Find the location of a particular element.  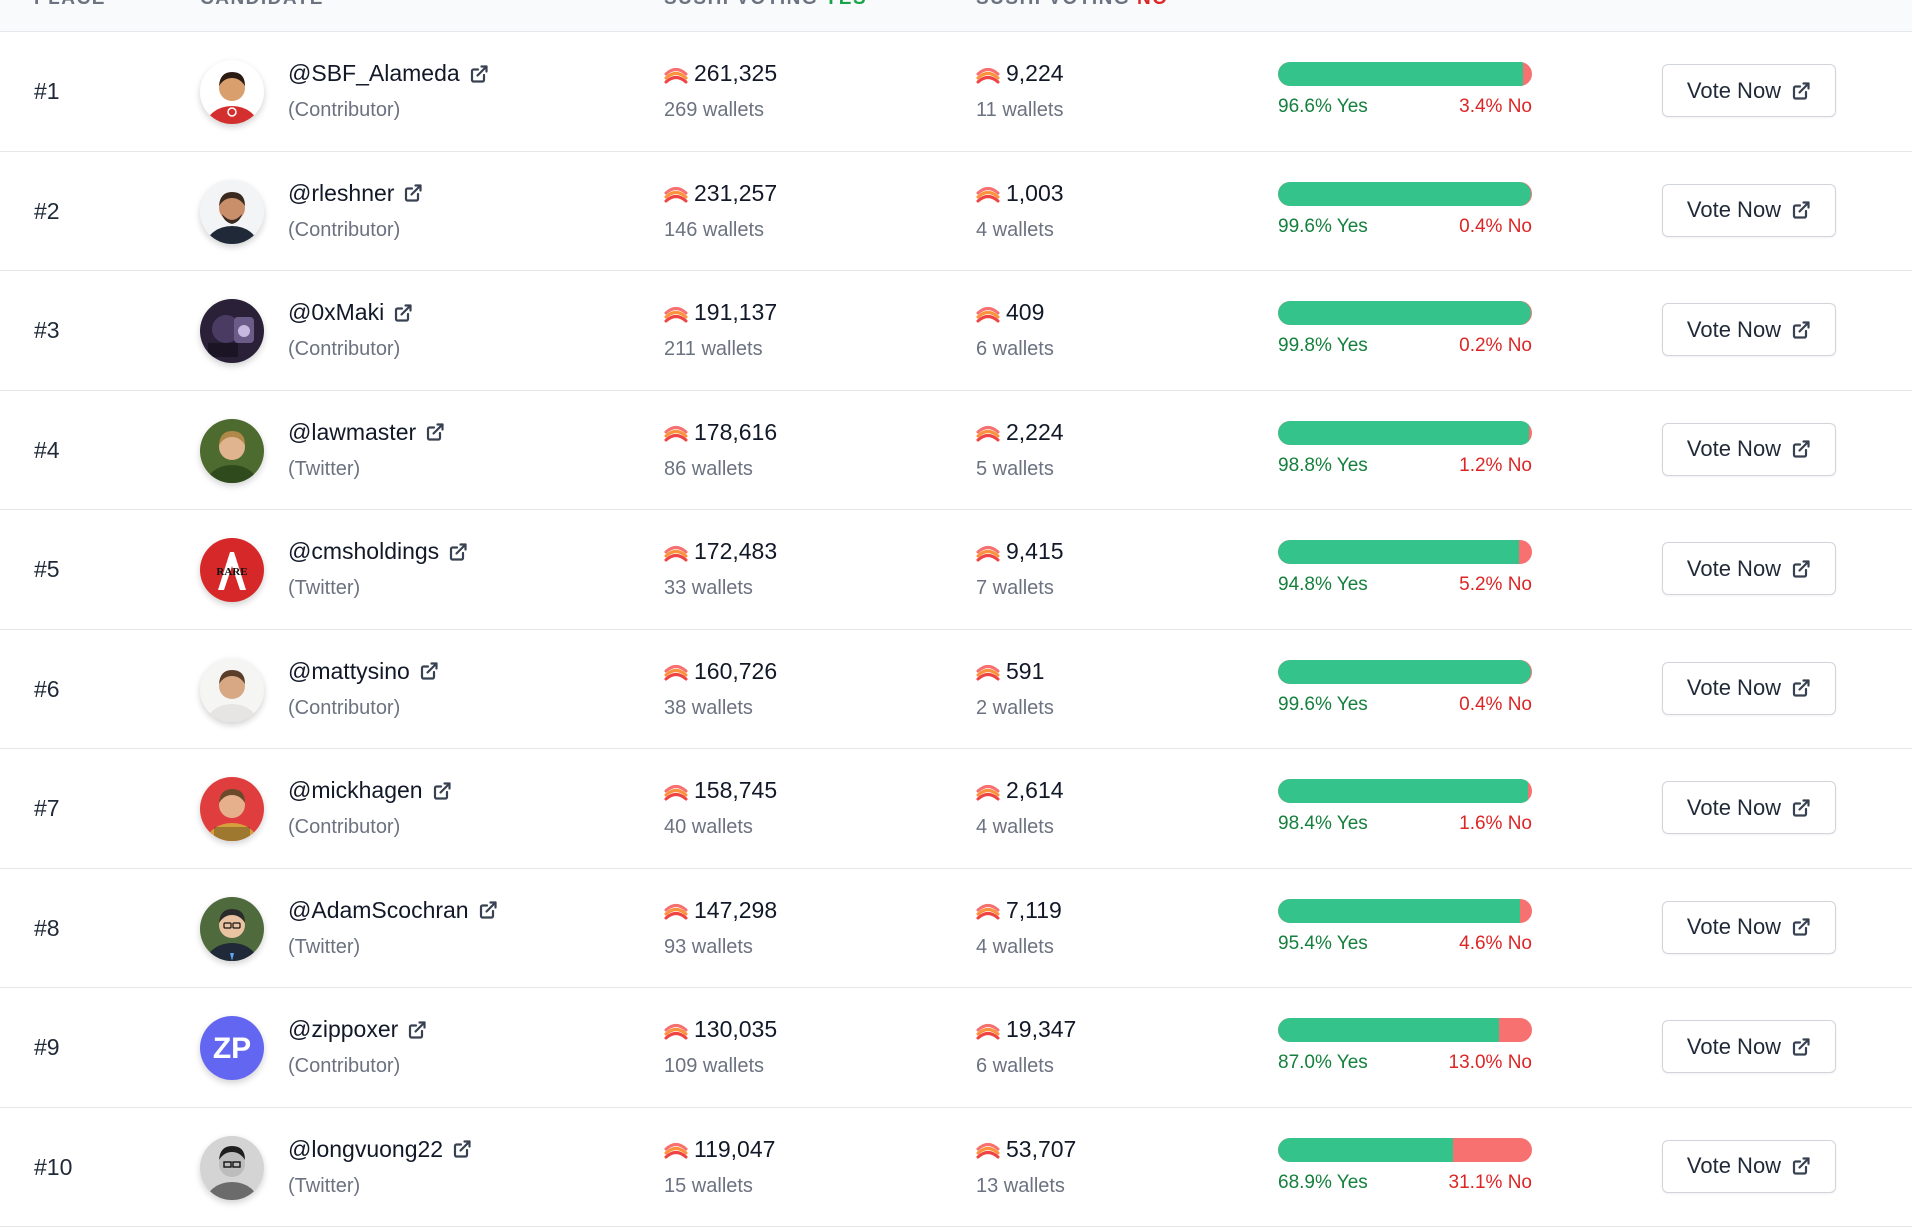

yes-votes-value: 261,325 is located at coordinates (735, 73).